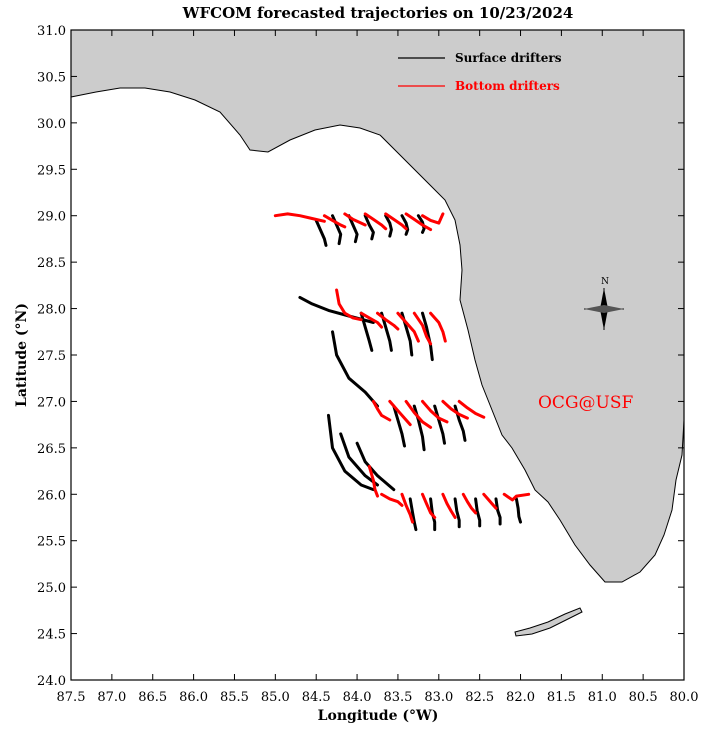 This screenshot has height=756, width=713. Describe the element at coordinates (51, 588) in the screenshot. I see `y-tick-label: 25.0` at that location.